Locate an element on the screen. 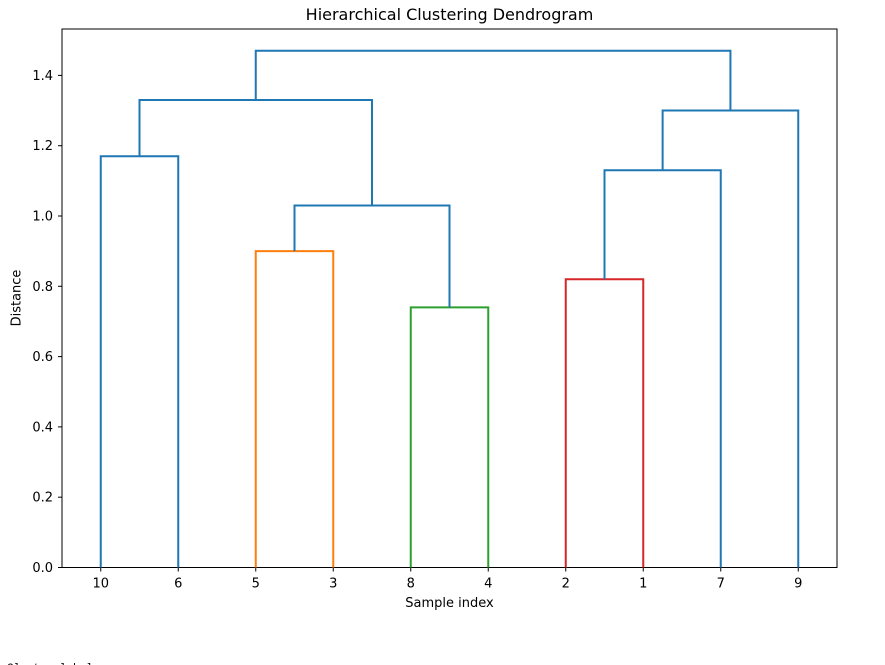 This screenshot has height=665, width=885. x-axis-label: Sample index is located at coordinates (449, 603).